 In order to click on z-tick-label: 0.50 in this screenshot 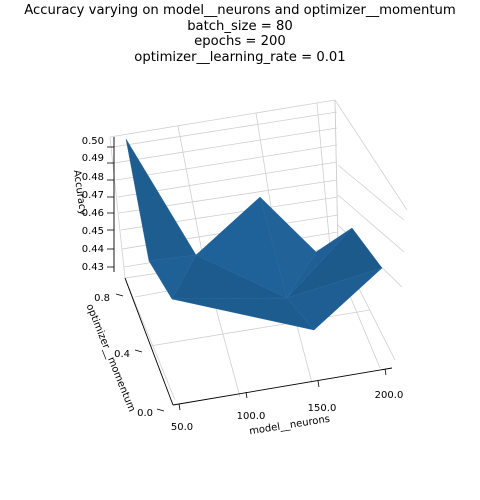, I will do `click(93, 141)`.